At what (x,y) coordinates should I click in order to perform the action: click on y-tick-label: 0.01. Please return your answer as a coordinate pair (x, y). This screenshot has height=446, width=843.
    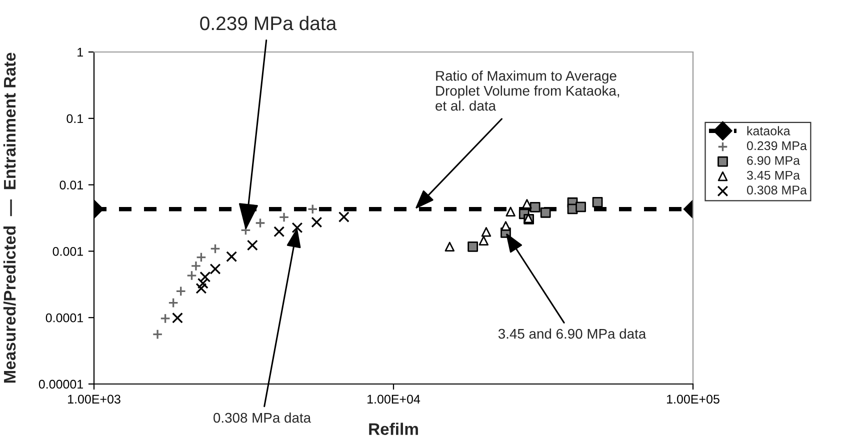
    Looking at the image, I should click on (71, 185).